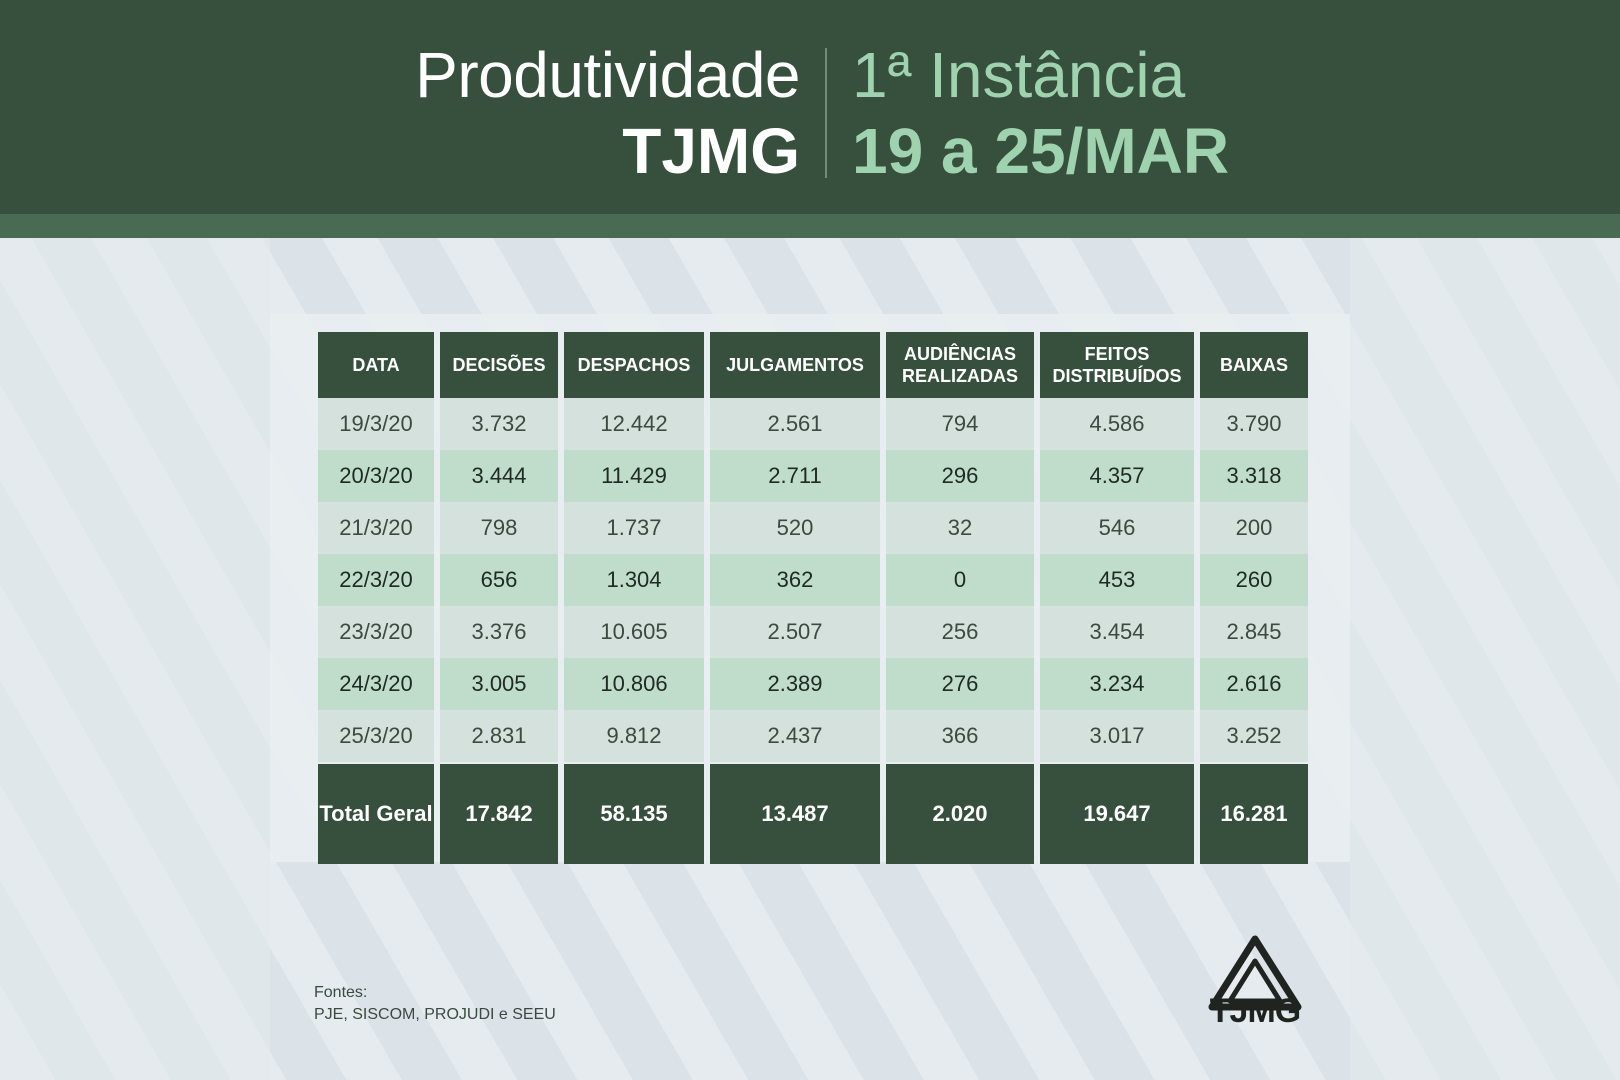  What do you see at coordinates (1117, 424) in the screenshot?
I see `value-cell: 4.586` at bounding box center [1117, 424].